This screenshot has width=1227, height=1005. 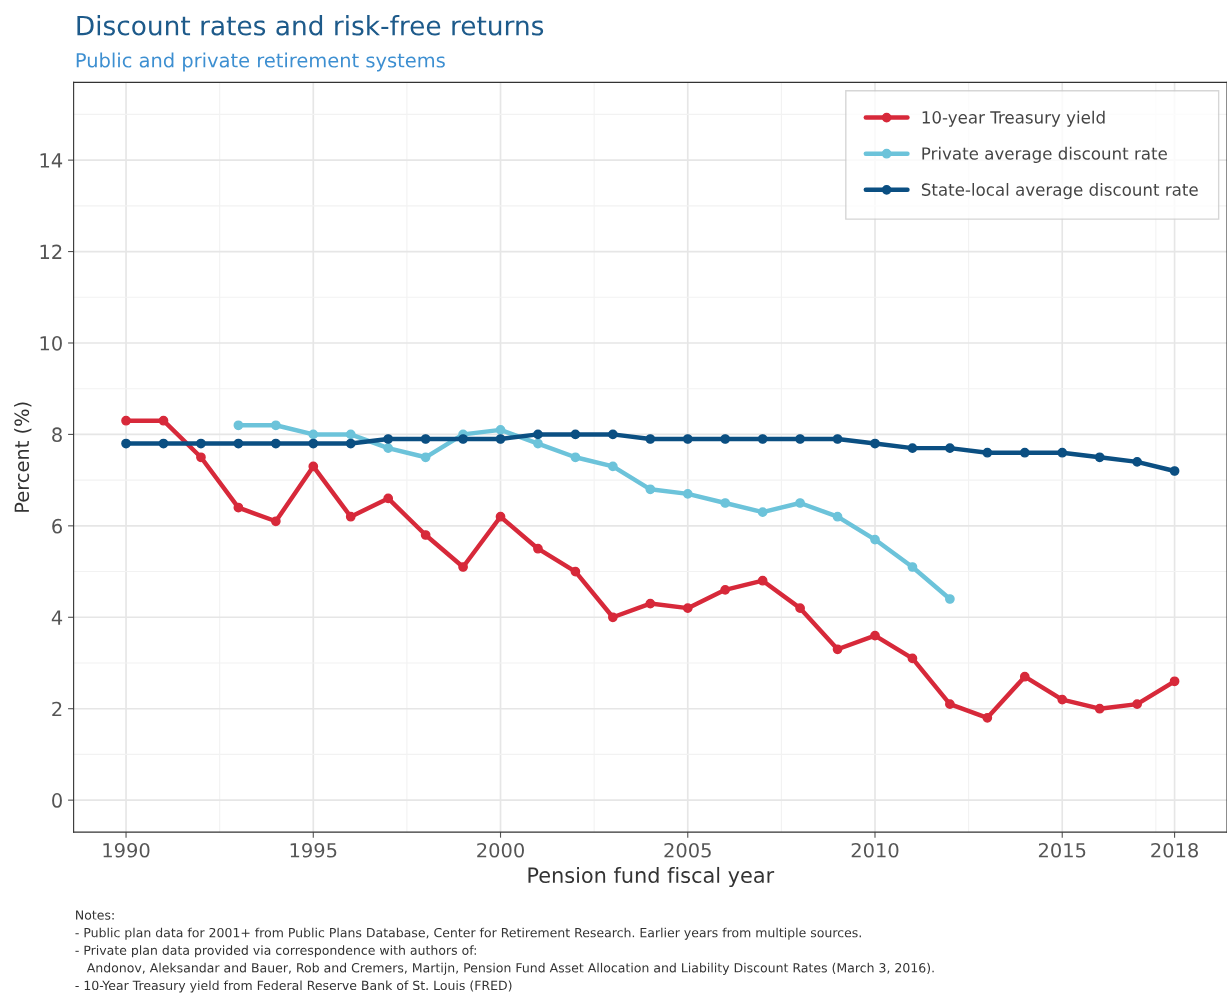 What do you see at coordinates (875, 850) in the screenshot?
I see `x-tick-label: 2010` at bounding box center [875, 850].